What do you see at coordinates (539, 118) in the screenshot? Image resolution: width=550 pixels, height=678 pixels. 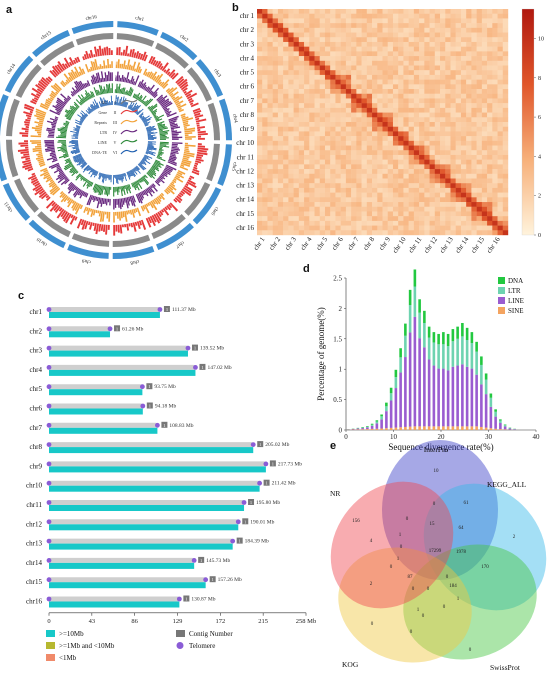 I see `colorbar-tick-label: 6` at bounding box center [539, 118].